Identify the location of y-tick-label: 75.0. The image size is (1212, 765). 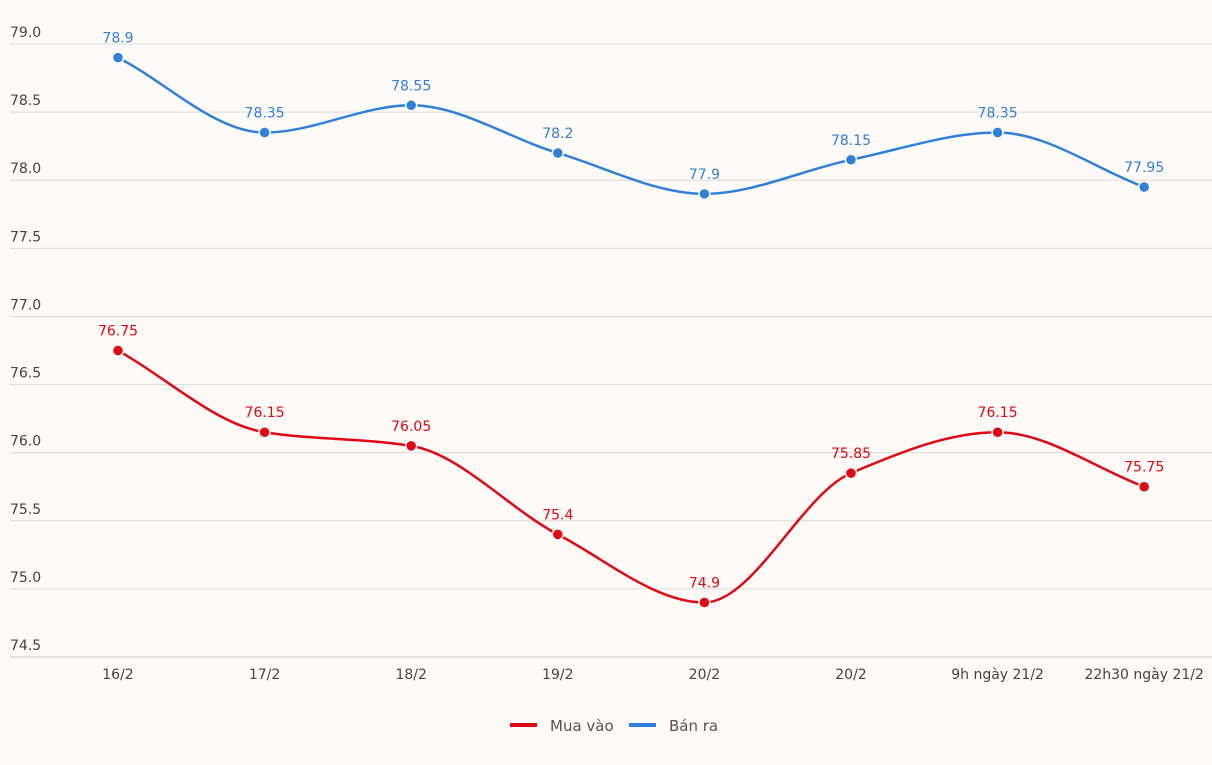
(25, 578).